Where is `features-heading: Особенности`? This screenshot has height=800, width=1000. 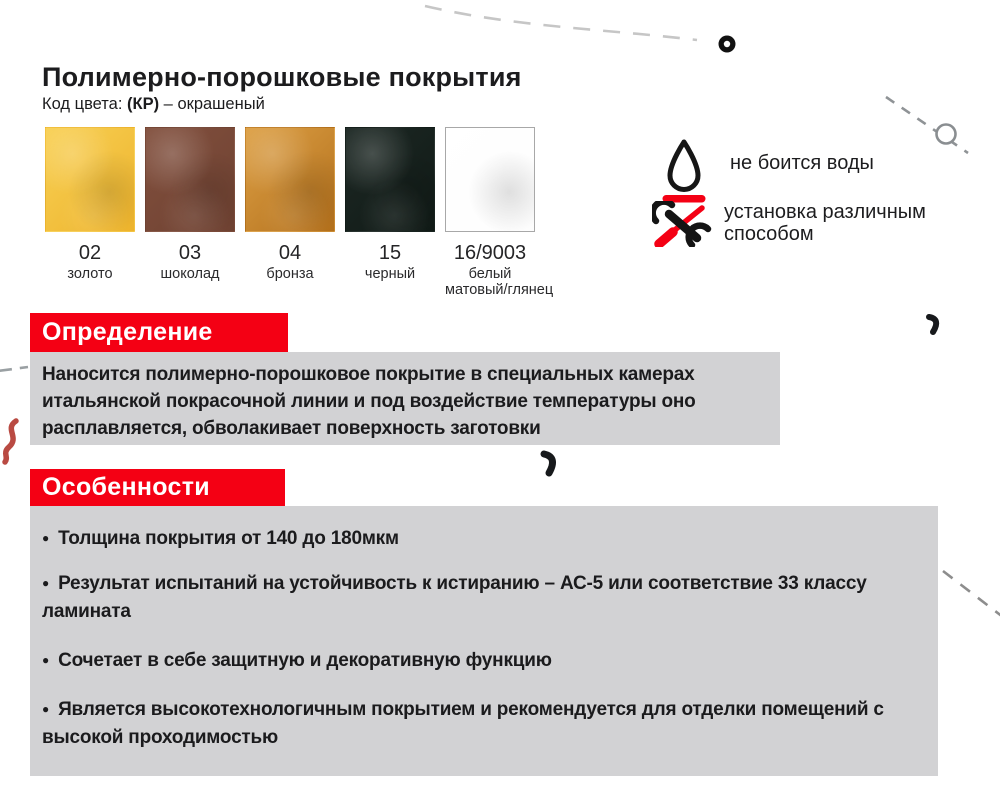
features-heading: Особенности is located at coordinates (157, 487).